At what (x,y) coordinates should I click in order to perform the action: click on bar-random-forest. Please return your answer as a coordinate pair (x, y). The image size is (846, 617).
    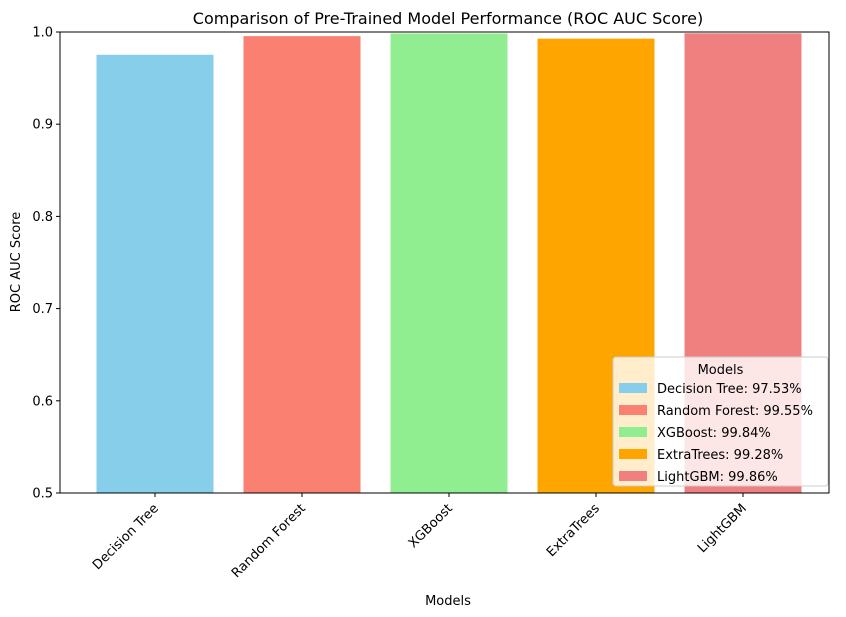
    Looking at the image, I should click on (302, 265).